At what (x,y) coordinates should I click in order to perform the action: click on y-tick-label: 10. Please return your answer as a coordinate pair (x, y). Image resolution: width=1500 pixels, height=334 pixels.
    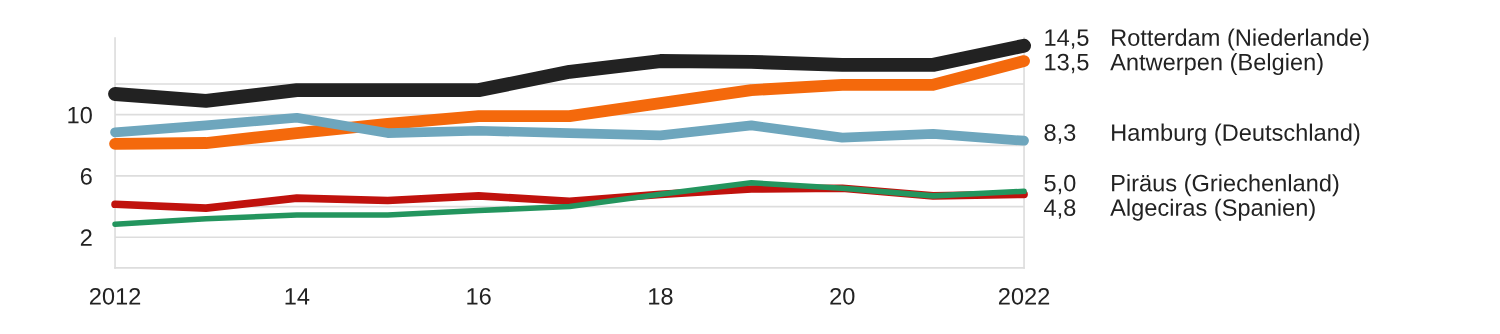
    Looking at the image, I should click on (80, 115).